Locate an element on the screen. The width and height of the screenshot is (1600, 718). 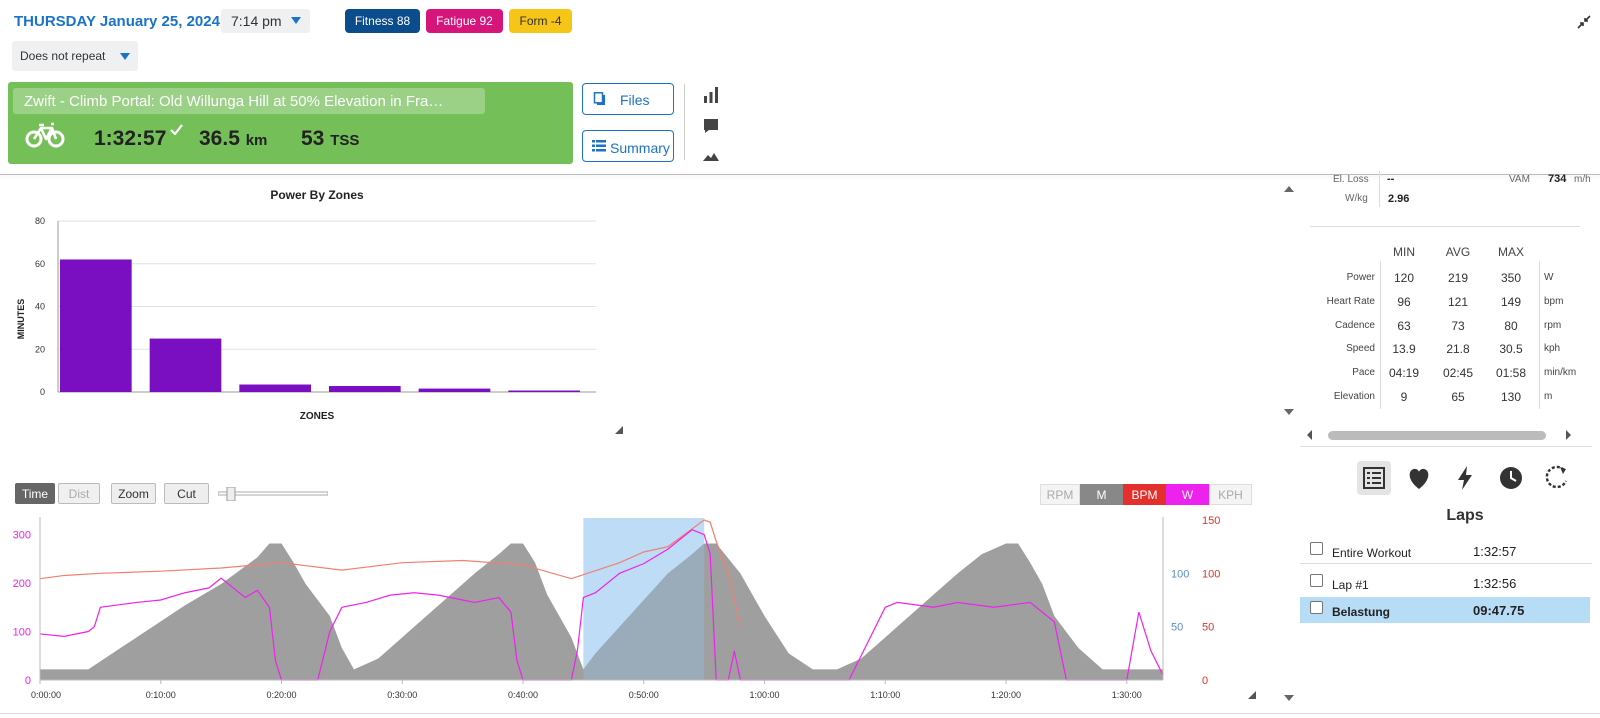
heart-rate-tick-label: 150 is located at coordinates (1211, 521).